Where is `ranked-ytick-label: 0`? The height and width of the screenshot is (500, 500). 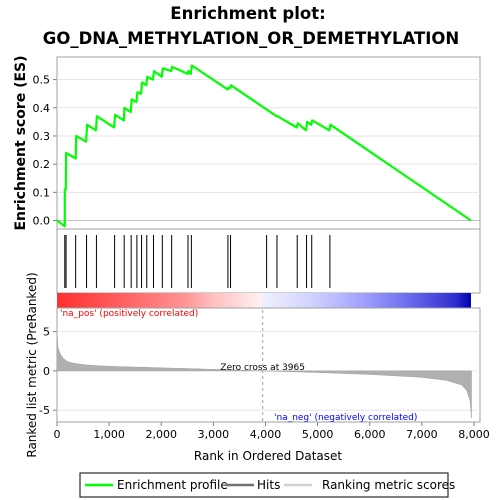 ranked-ytick-label: 0 is located at coordinates (46, 371).